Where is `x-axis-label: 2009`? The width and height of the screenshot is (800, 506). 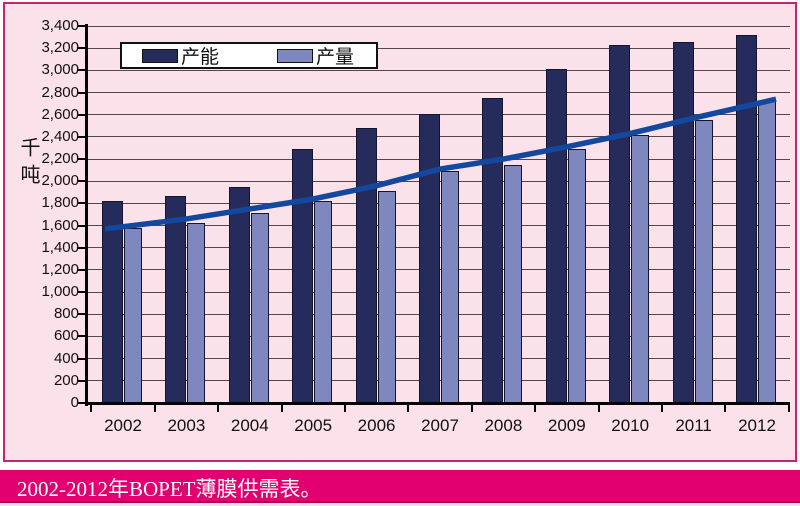
x-axis-label: 2009 is located at coordinates (566, 425).